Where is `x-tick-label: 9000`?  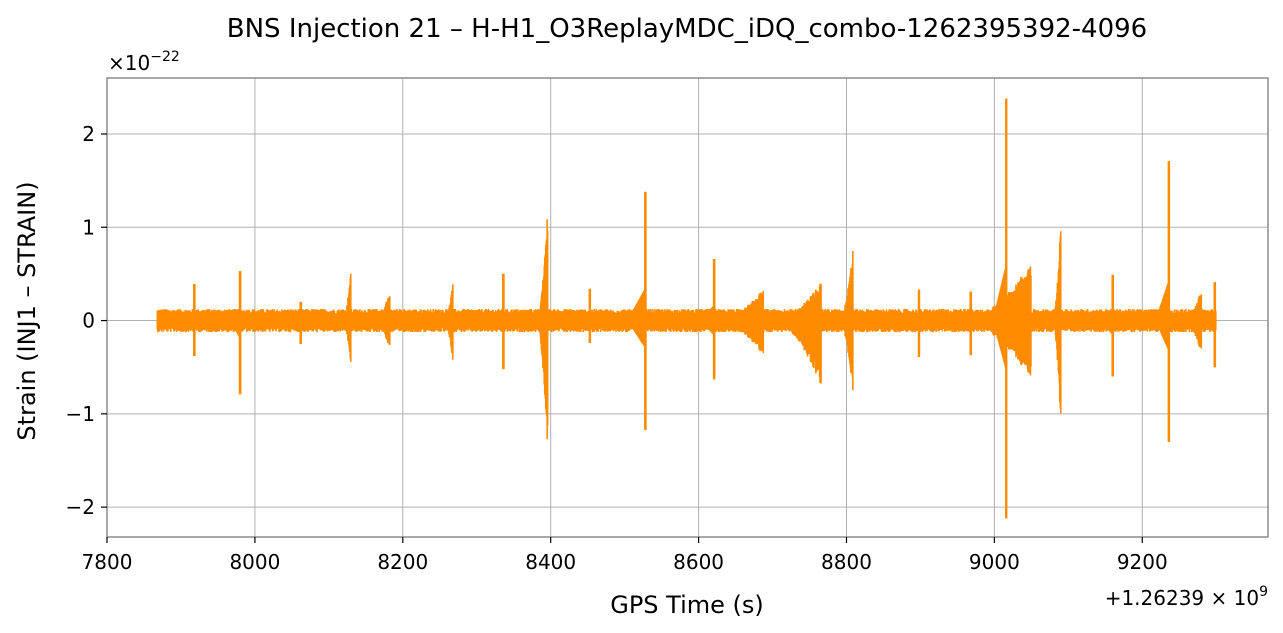 x-tick-label: 9000 is located at coordinates (994, 562).